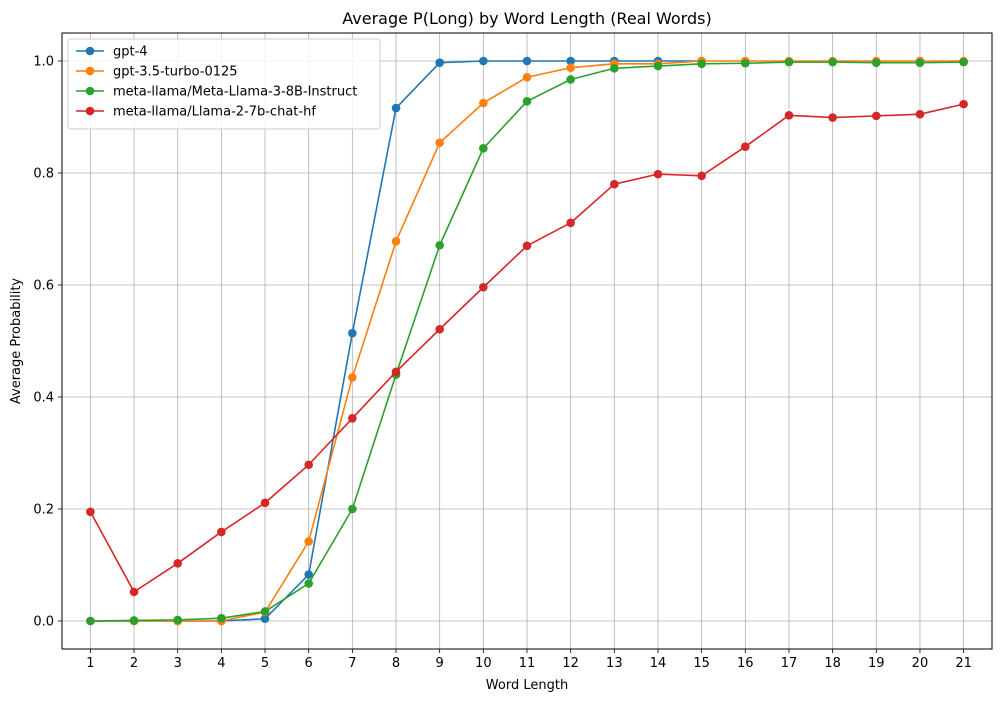  I want to click on x-tick-label: 16, so click(745, 663).